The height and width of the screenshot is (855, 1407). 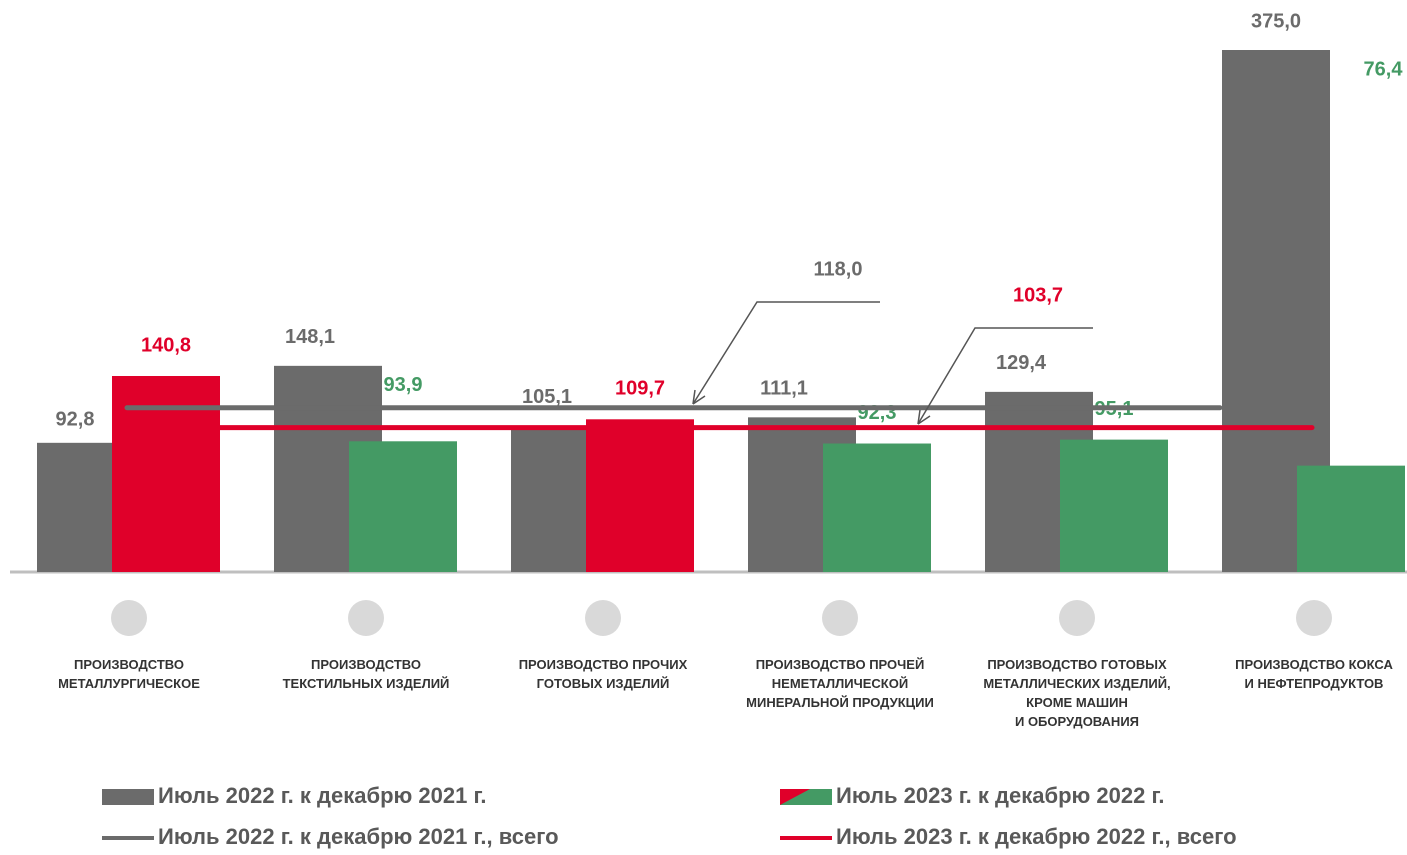 What do you see at coordinates (403, 385) in the screenshot?
I see `value-label: 93,9` at bounding box center [403, 385].